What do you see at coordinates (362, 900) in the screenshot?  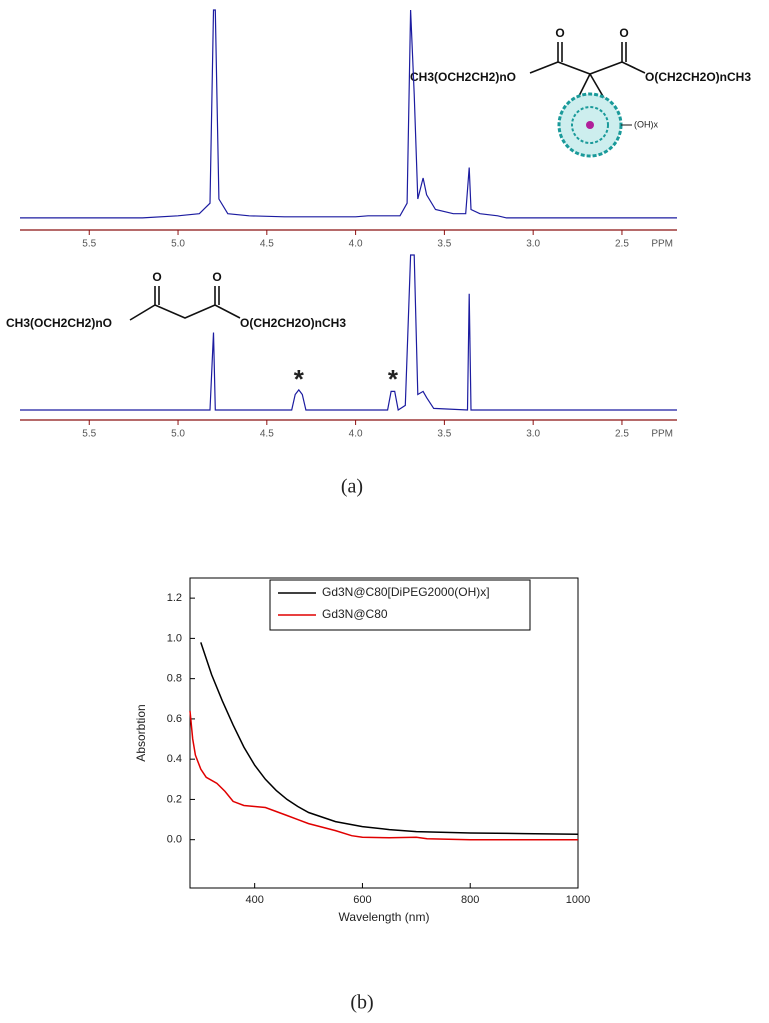 I see `x-tick-label: 600` at bounding box center [362, 900].